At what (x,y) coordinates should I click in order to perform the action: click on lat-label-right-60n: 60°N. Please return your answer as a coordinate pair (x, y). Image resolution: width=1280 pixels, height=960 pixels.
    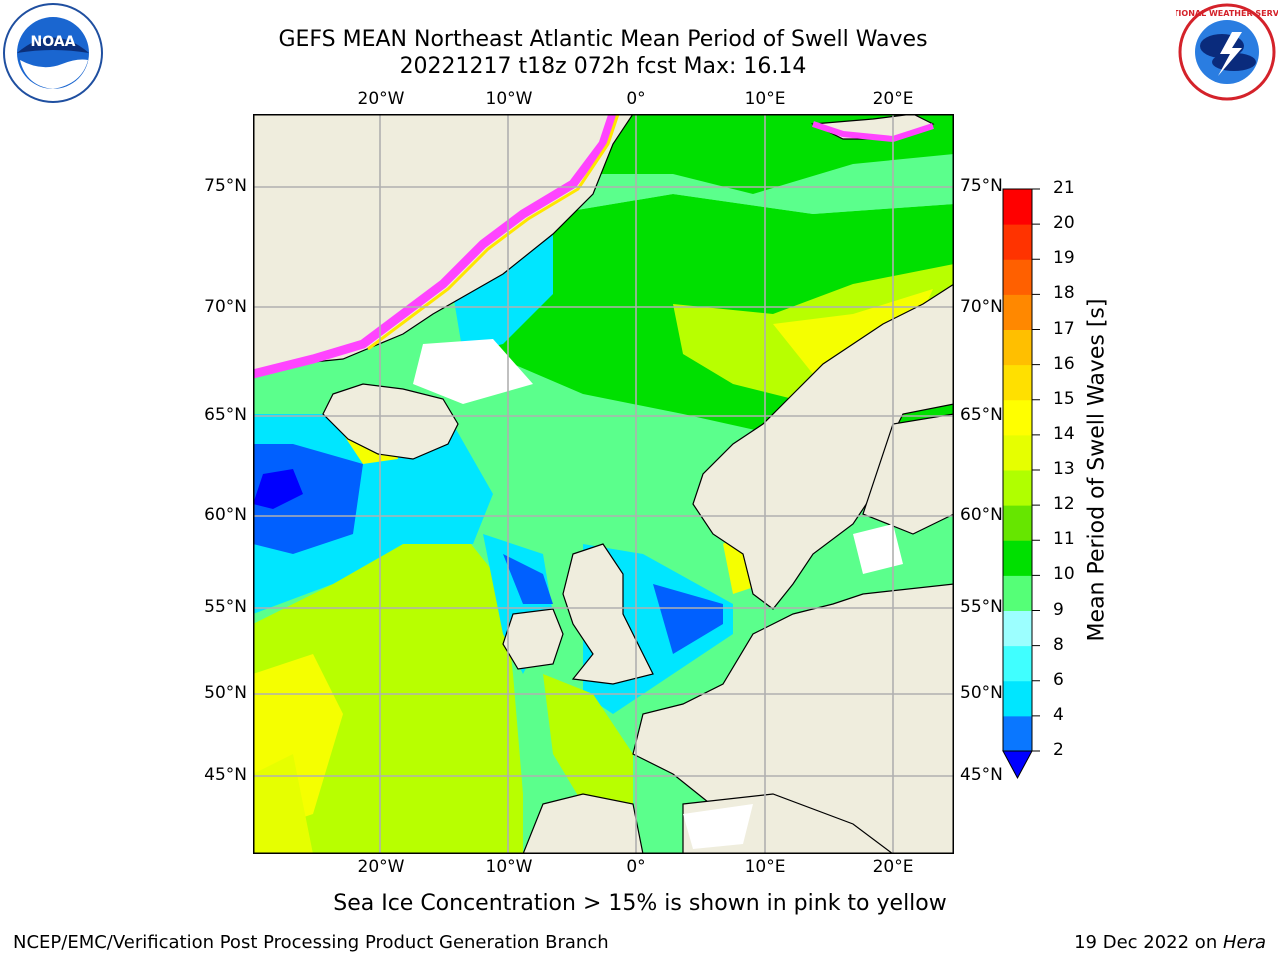
    Looking at the image, I should click on (981, 515).